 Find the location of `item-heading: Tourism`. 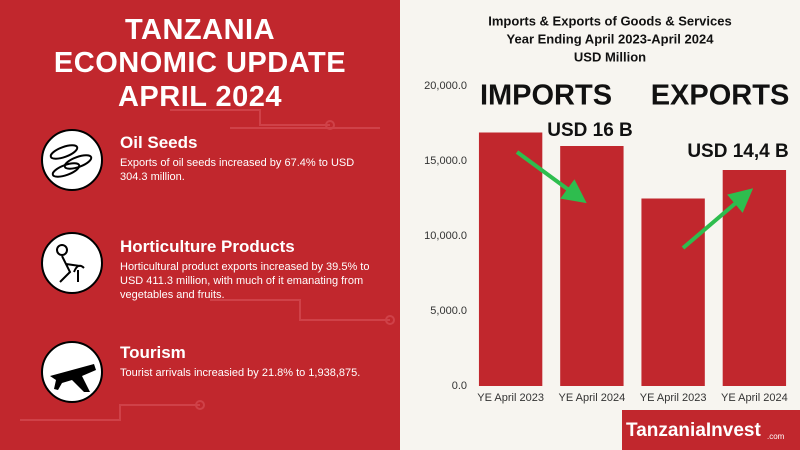

item-heading: Tourism is located at coordinates (153, 352).